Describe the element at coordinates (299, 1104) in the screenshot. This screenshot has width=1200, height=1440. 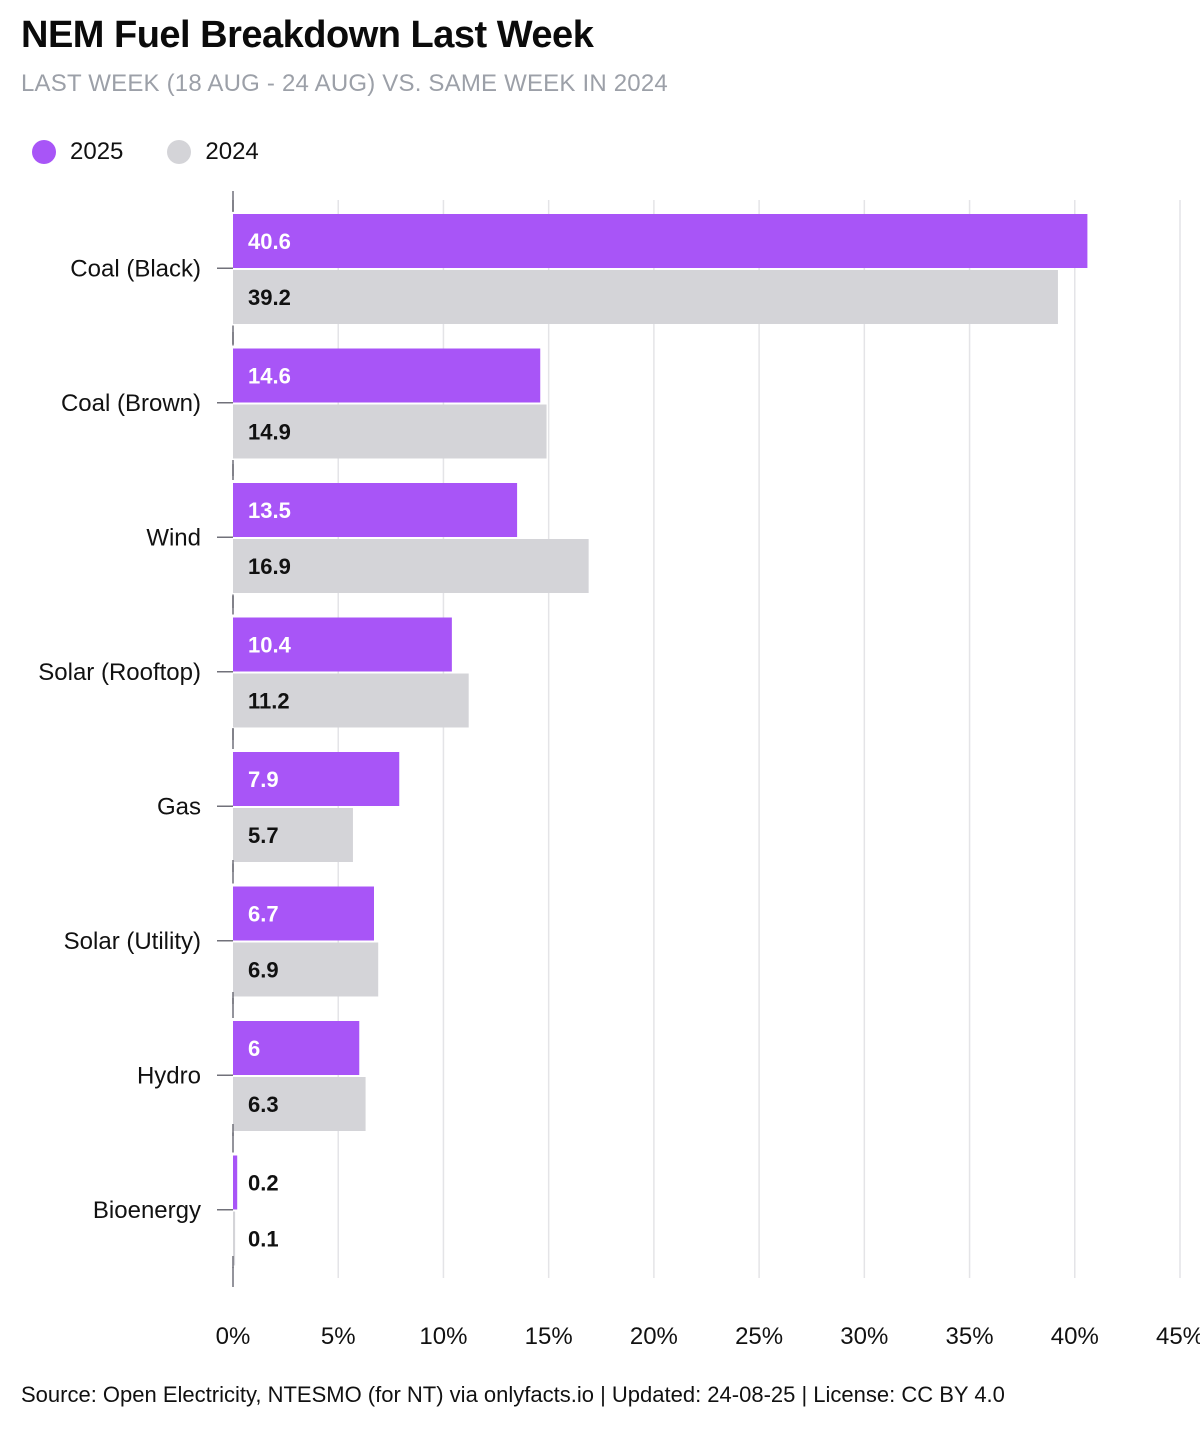
I see `bar-2024-hydro` at that location.